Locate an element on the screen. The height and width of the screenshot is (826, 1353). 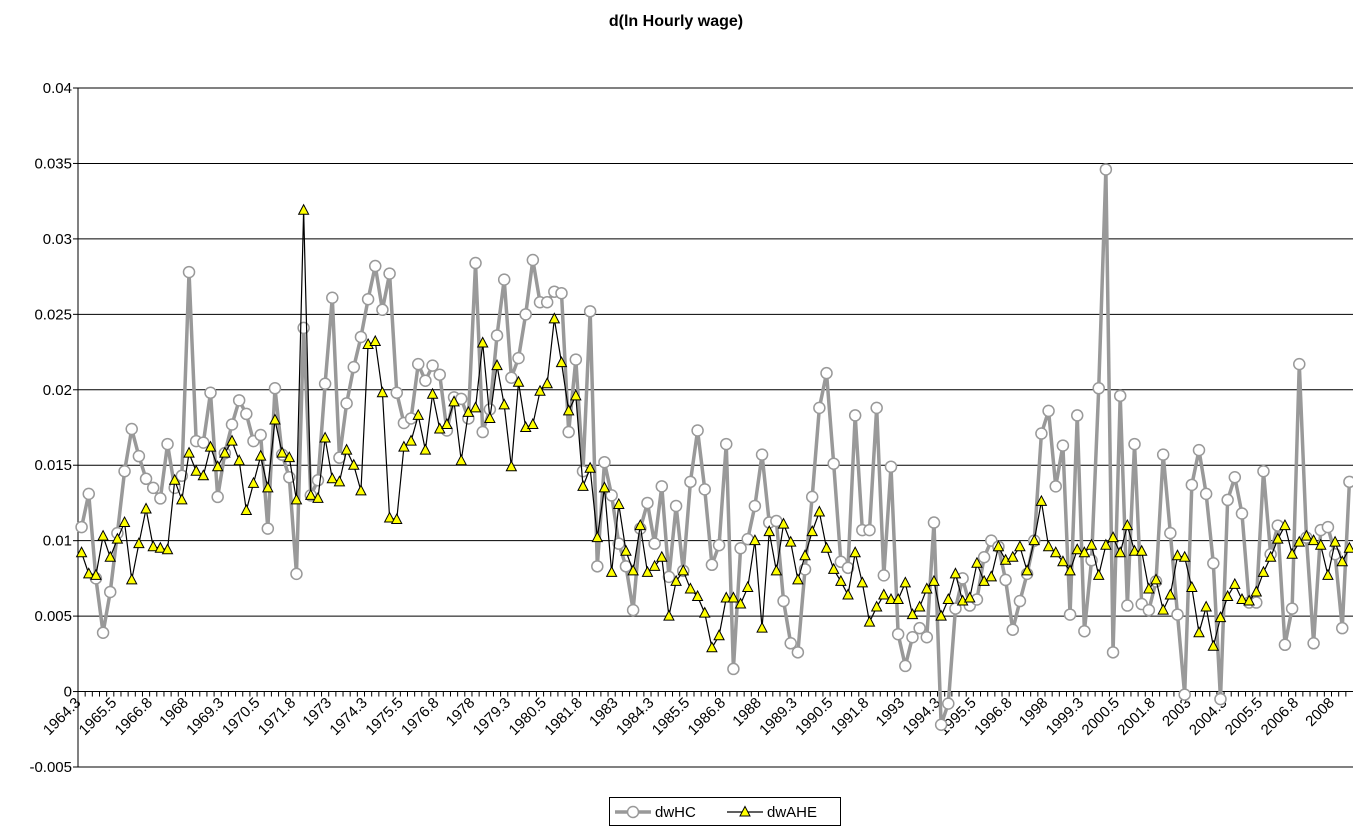
x-tick-label: 1984.3 is located at coordinates (635, 716).